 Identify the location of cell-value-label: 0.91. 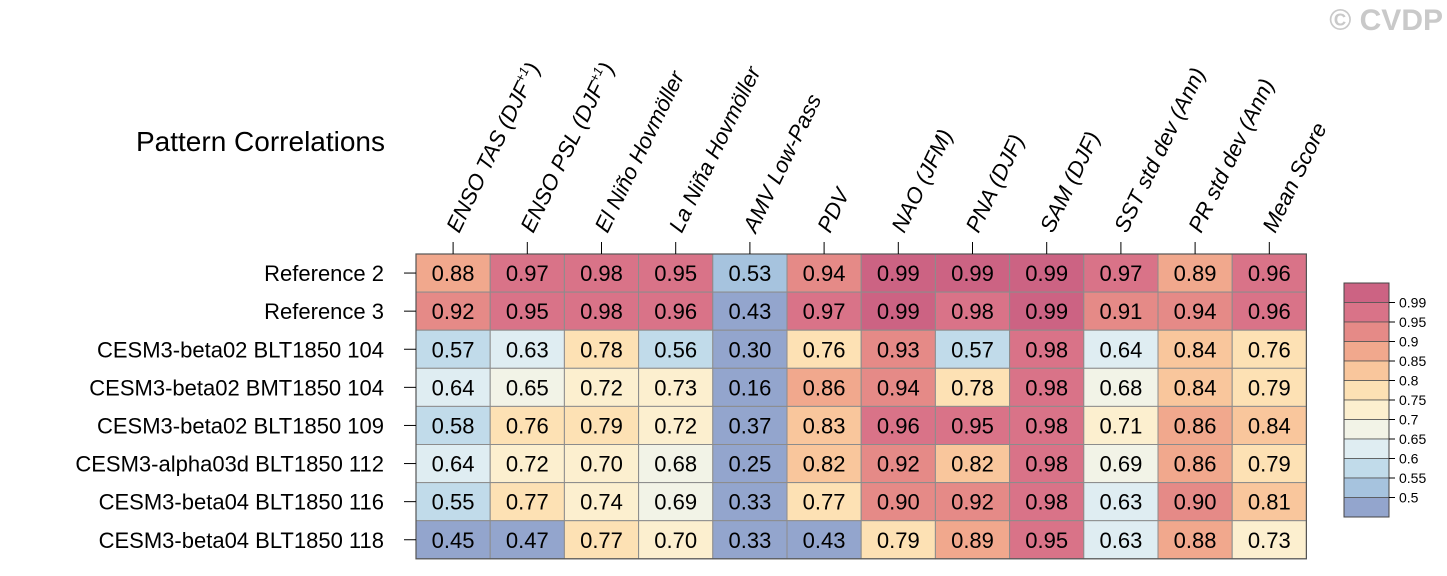
(1120, 311).